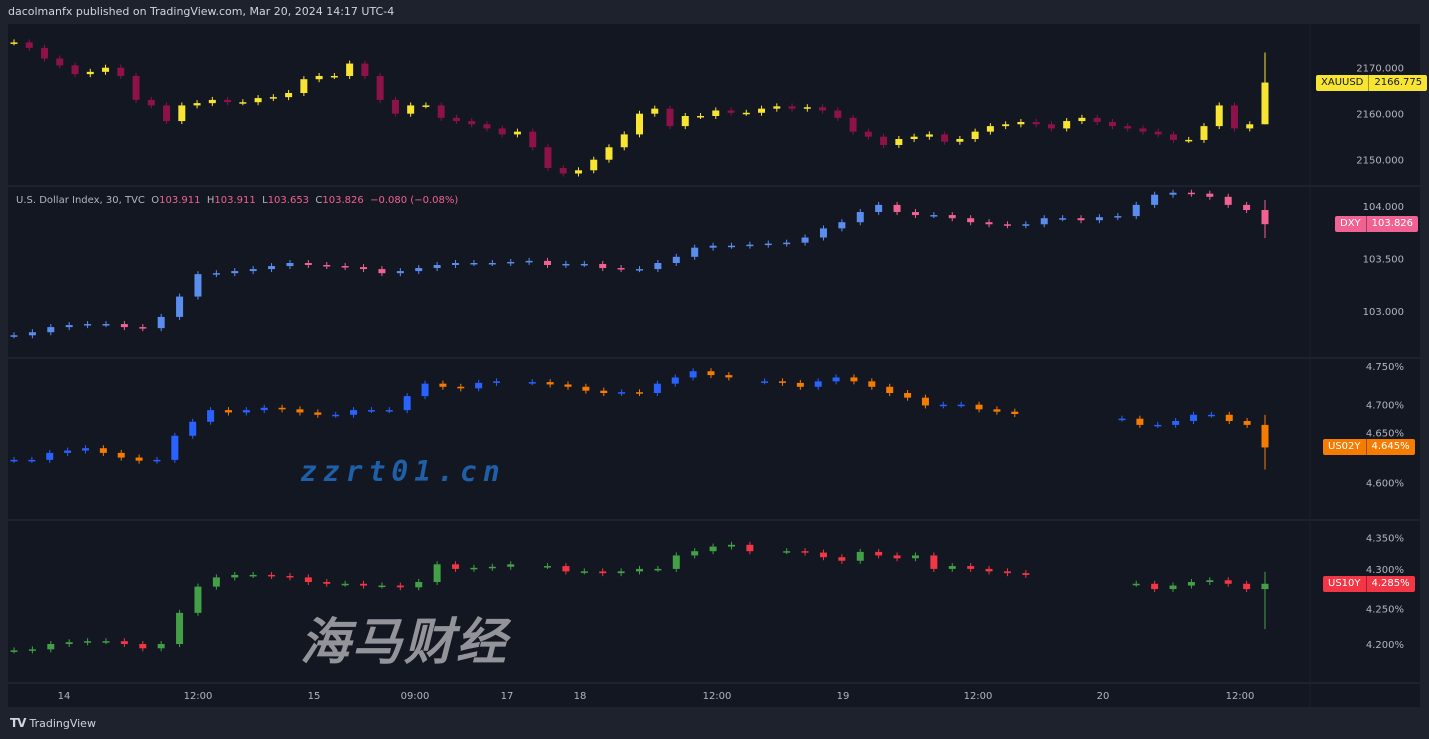 The image size is (1429, 739). I want to click on y-tick-label: 4.650%, so click(1385, 433).